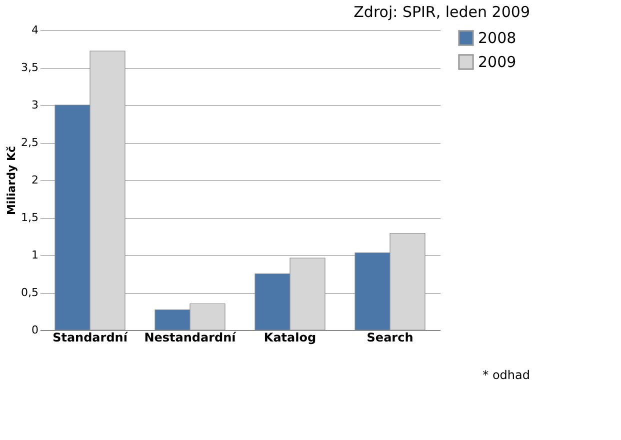 The image size is (621, 440). What do you see at coordinates (90, 337) in the screenshot?
I see `x-tick-label: Standardní` at bounding box center [90, 337].